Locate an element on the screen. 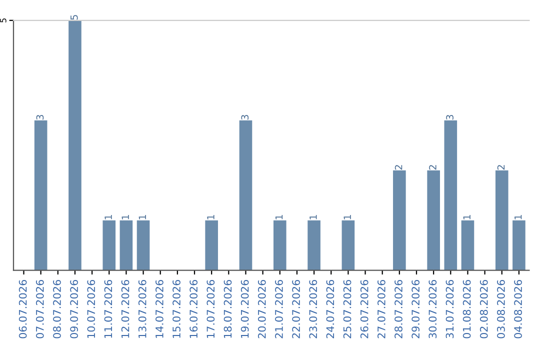  x-tick-label: 10.07.2026 is located at coordinates (91, 309).